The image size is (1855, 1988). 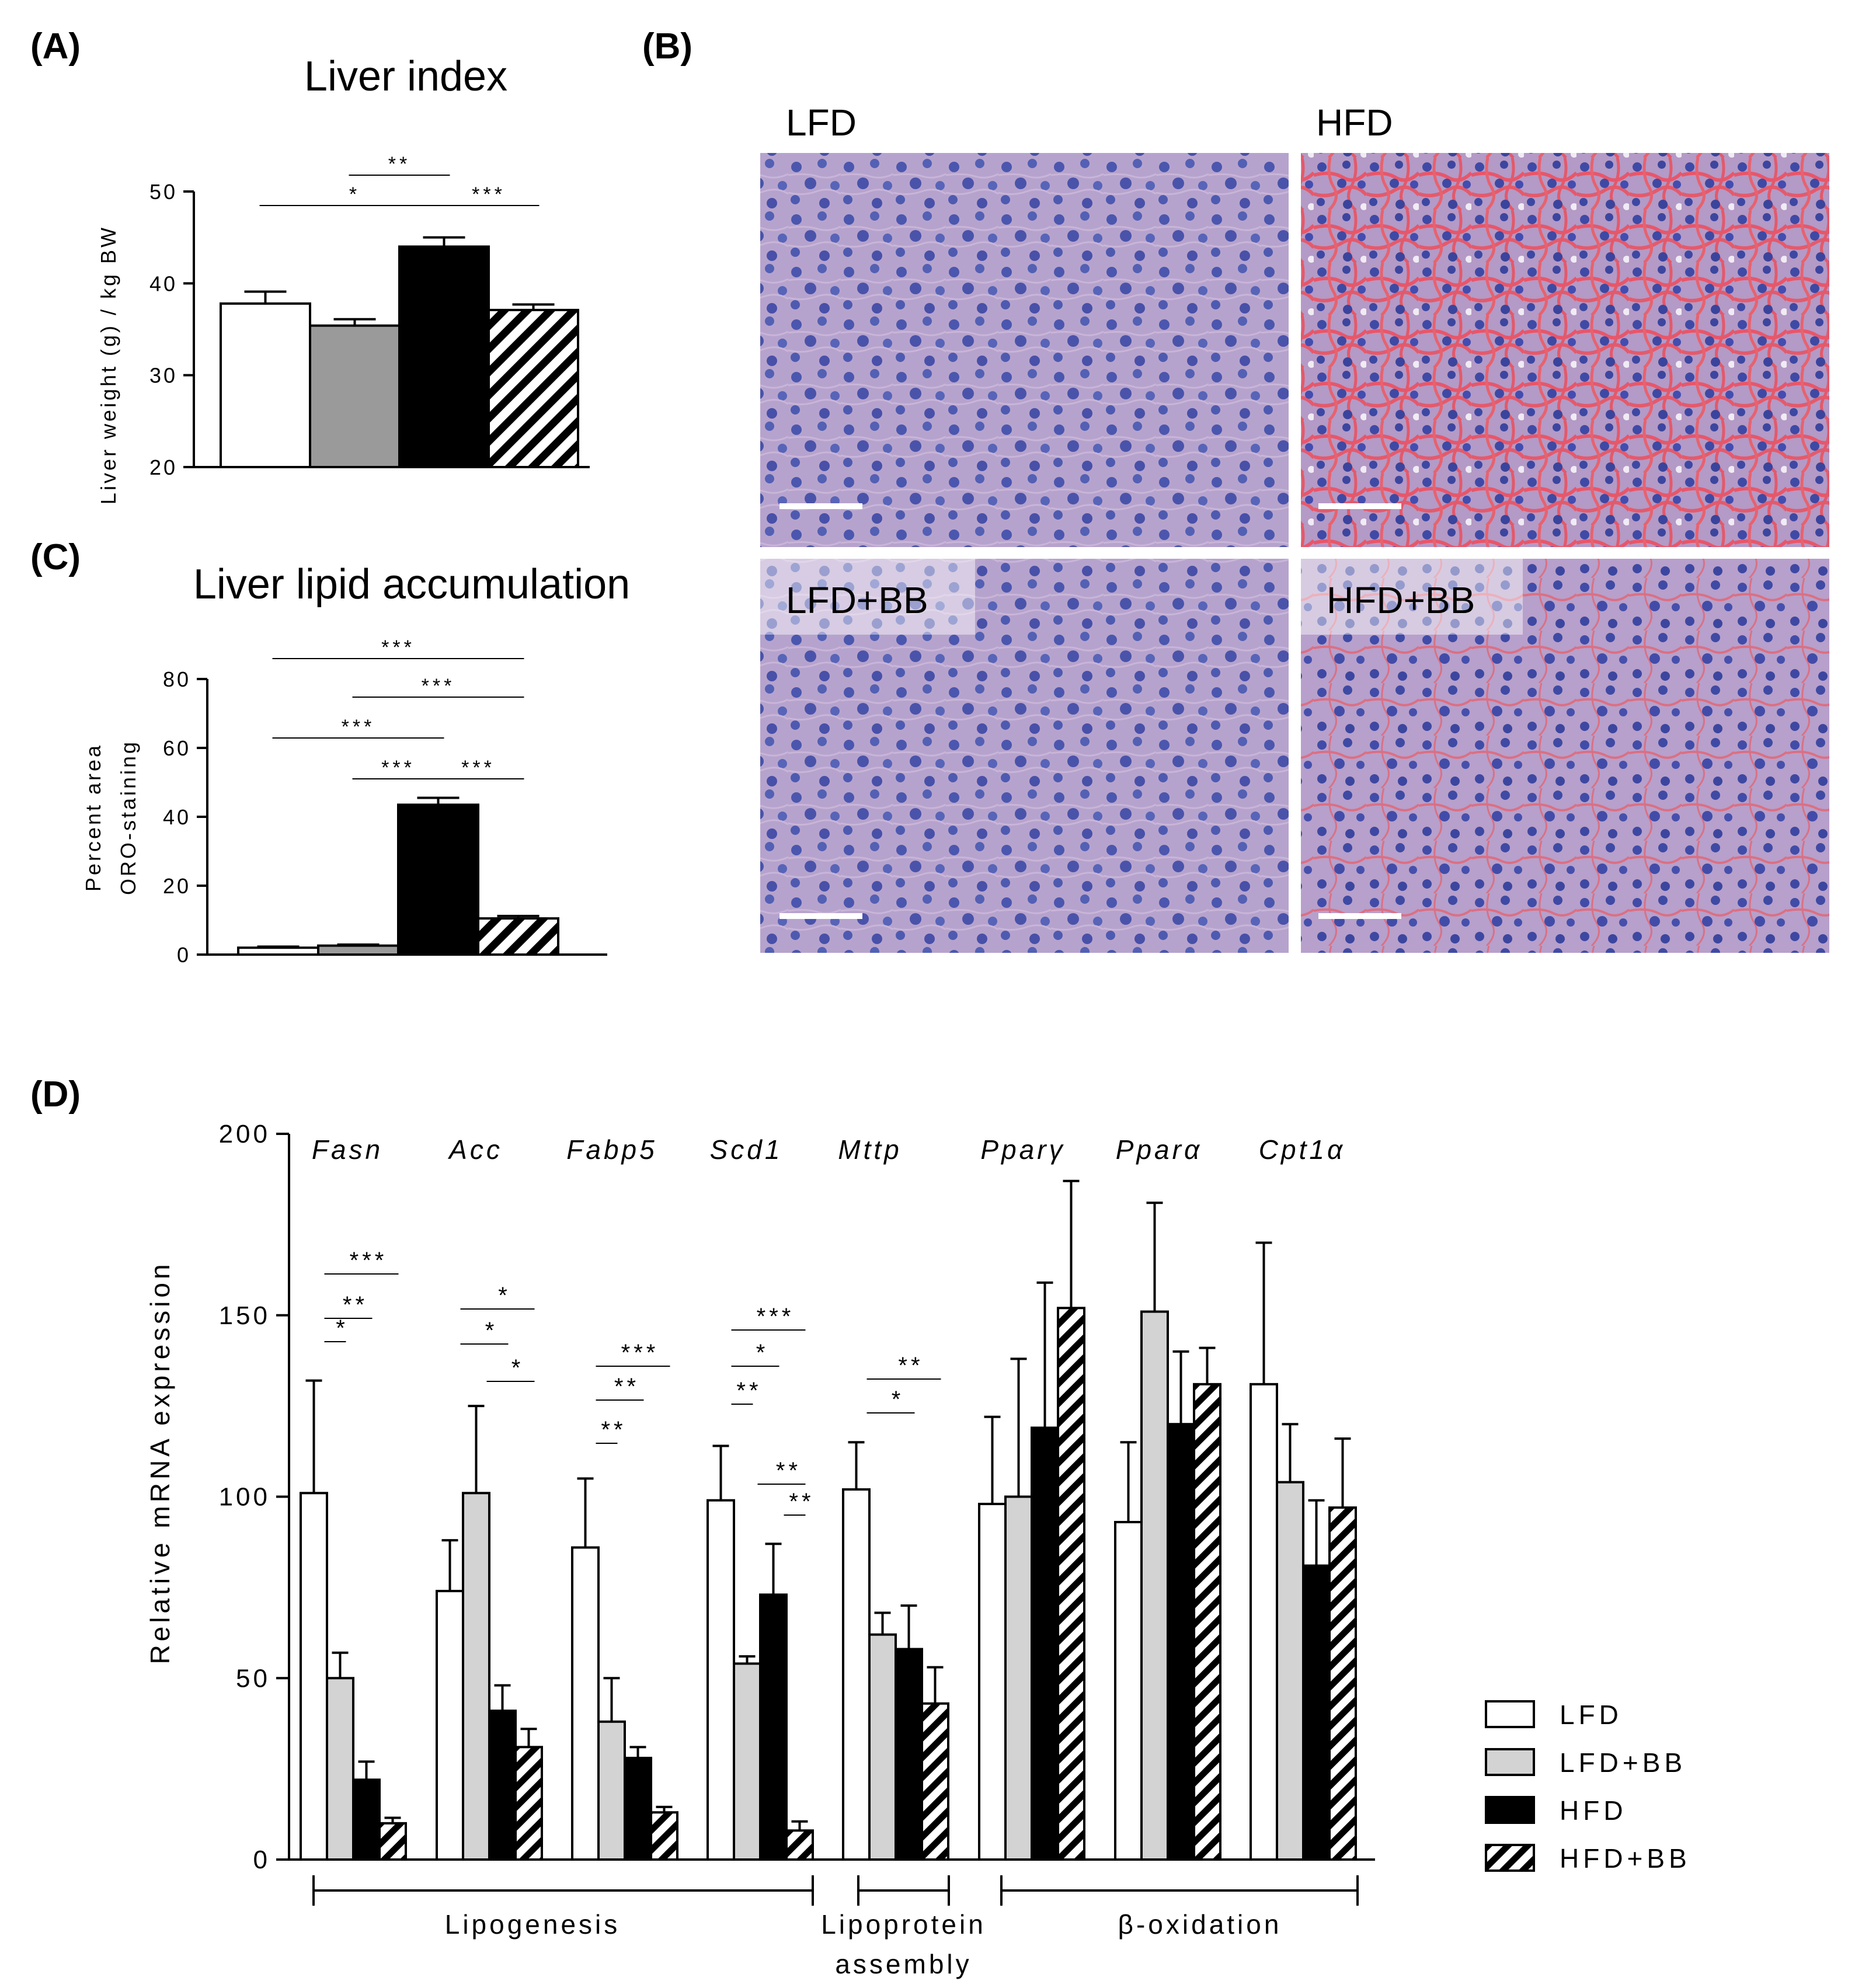 What do you see at coordinates (1510, 1810) in the screenshot?
I see `legend-swatch-hfd` at bounding box center [1510, 1810].